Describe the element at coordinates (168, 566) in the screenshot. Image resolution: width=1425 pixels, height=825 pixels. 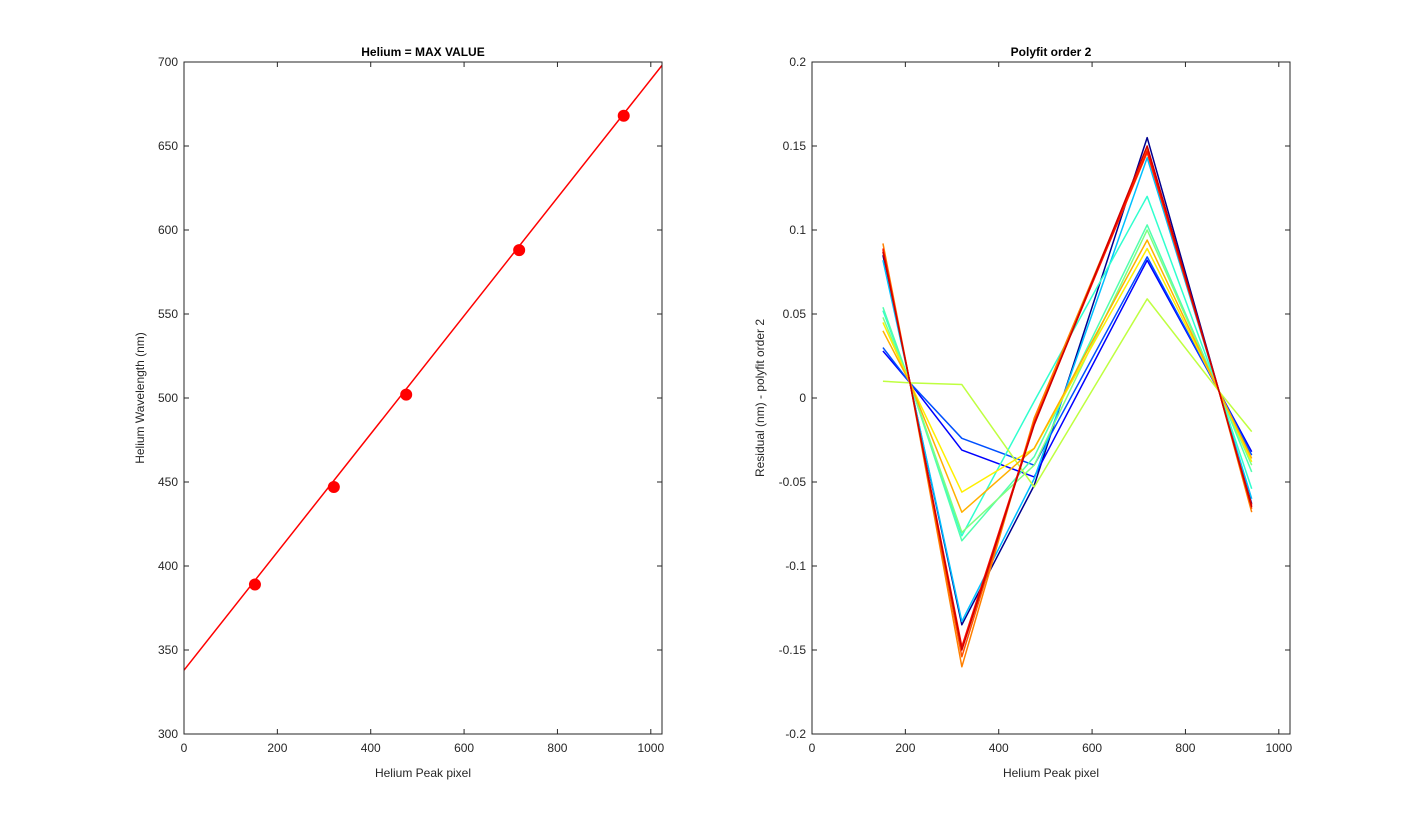
I see `y-tick-label: 400` at that location.